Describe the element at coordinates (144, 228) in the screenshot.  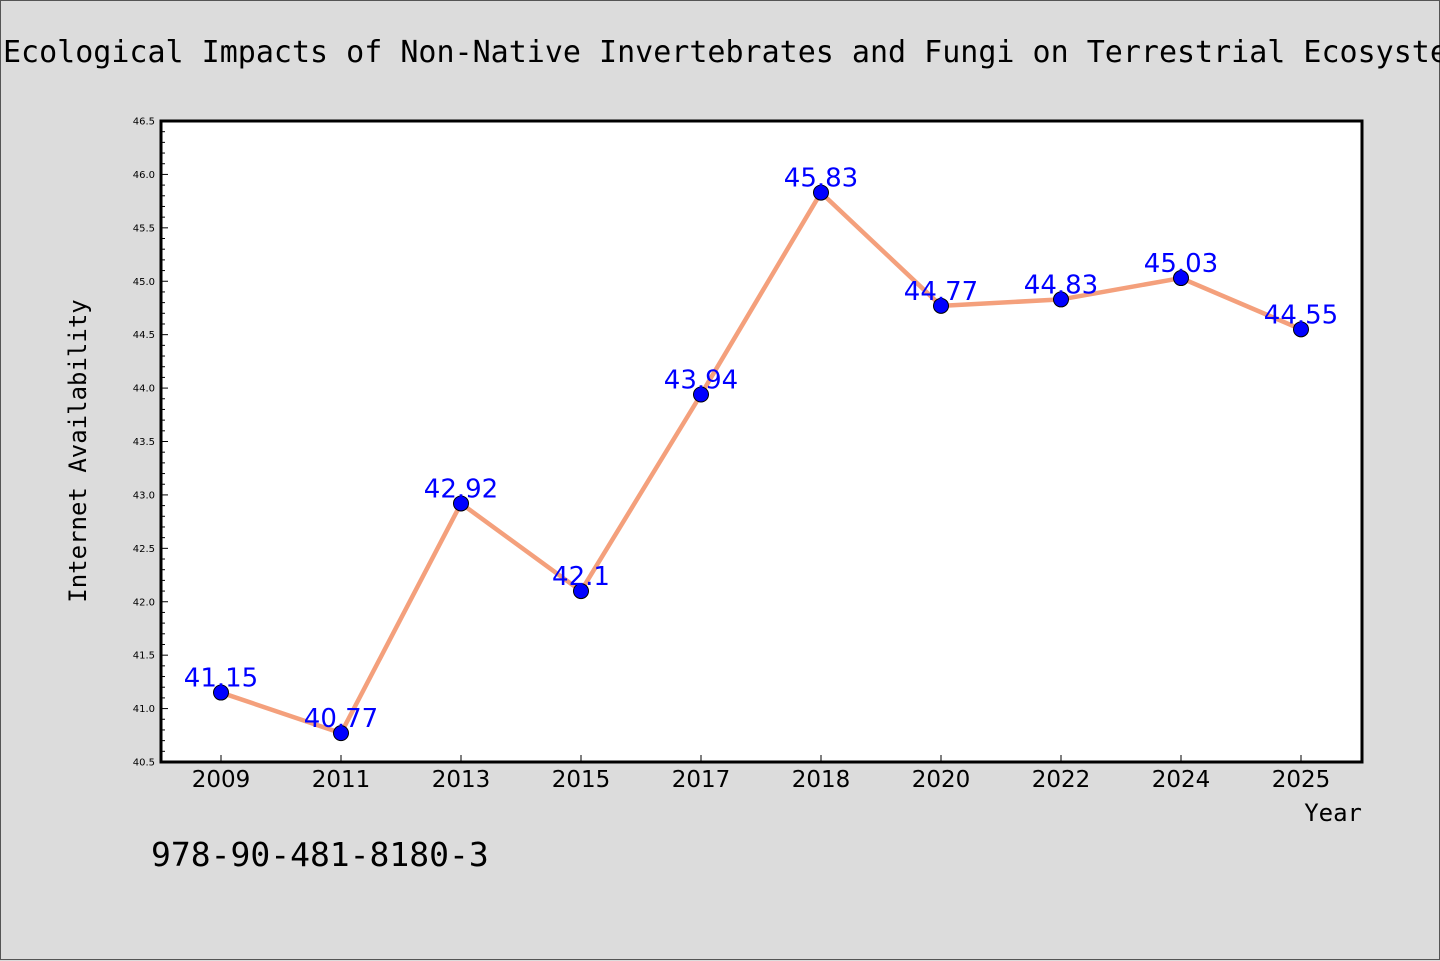
I see `y-tick-label: 45.5` at that location.